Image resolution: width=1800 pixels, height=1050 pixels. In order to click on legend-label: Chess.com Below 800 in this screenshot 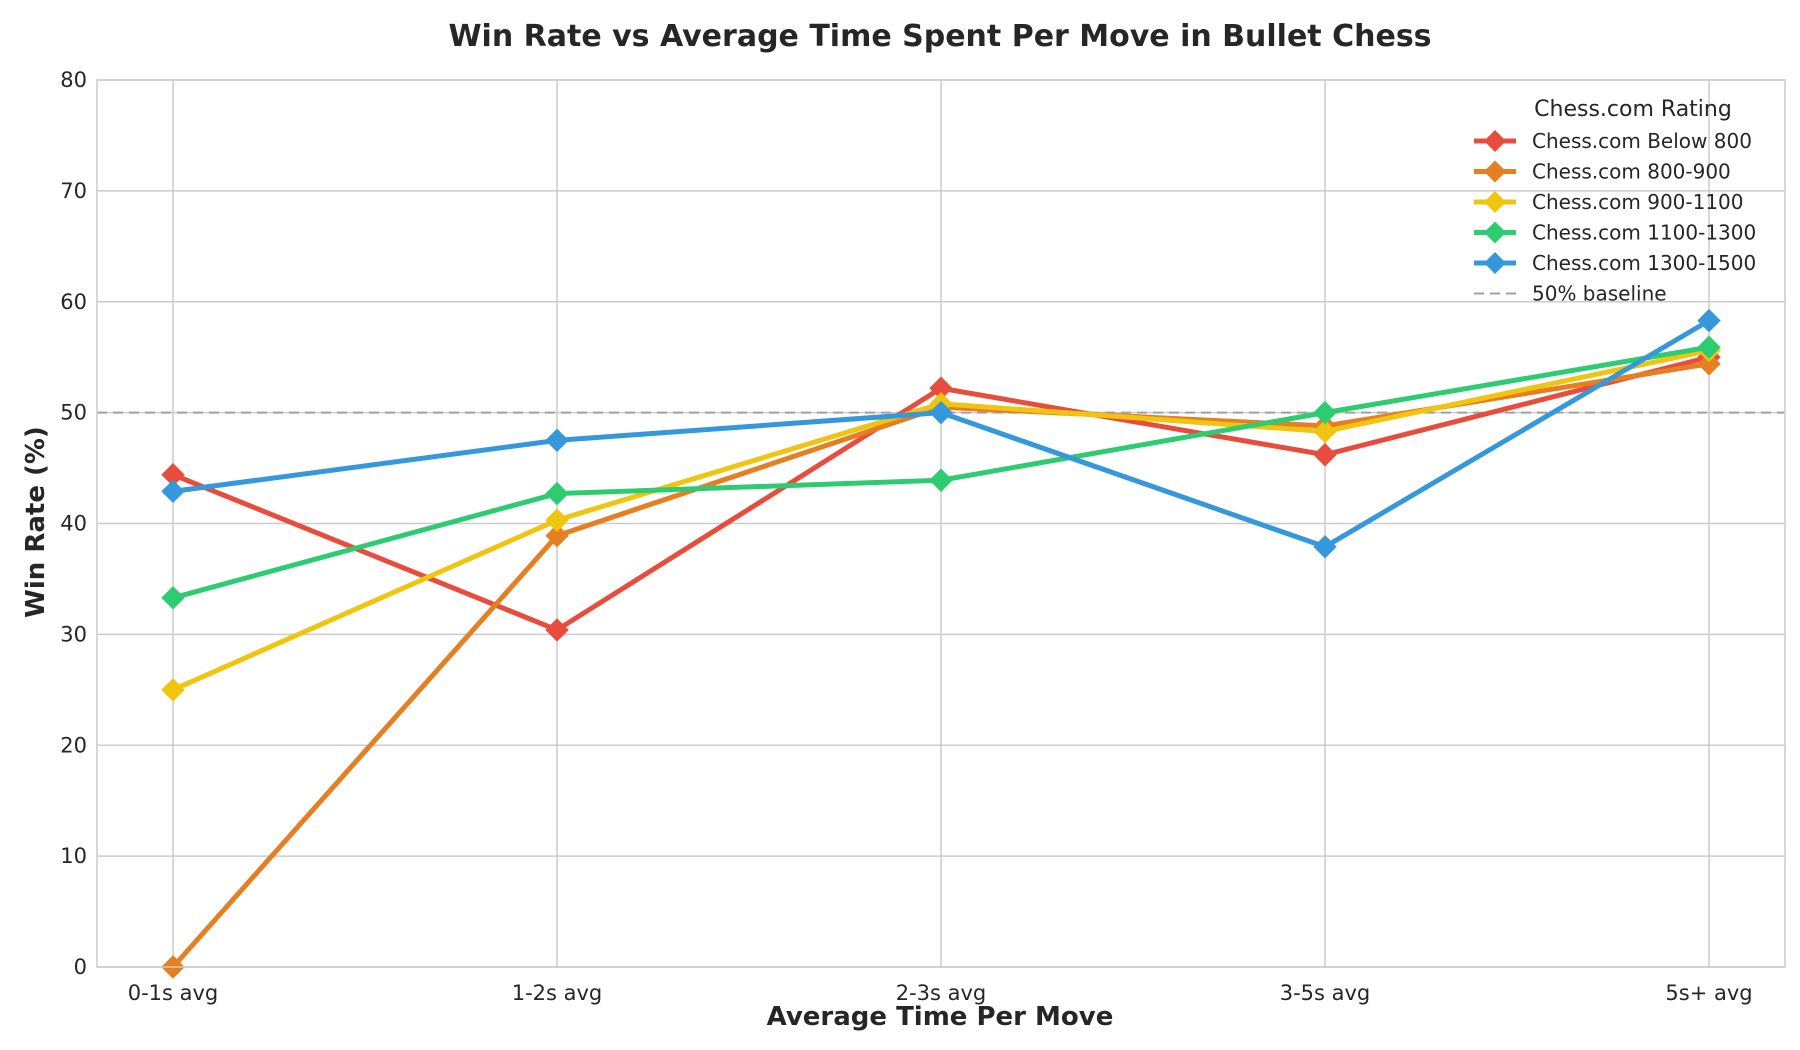, I will do `click(1642, 141)`.